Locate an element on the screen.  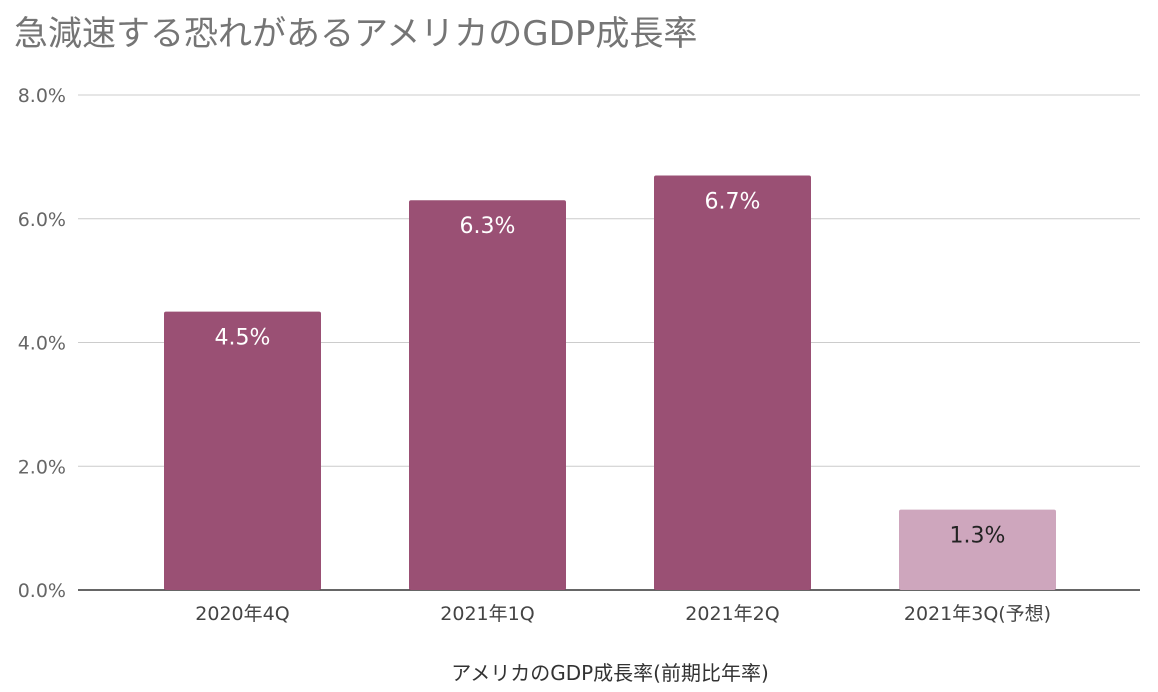
y-axis-ticks: 0.0% 2.0% 4.0% 6.0% 8.0% is located at coordinates (42, 343).